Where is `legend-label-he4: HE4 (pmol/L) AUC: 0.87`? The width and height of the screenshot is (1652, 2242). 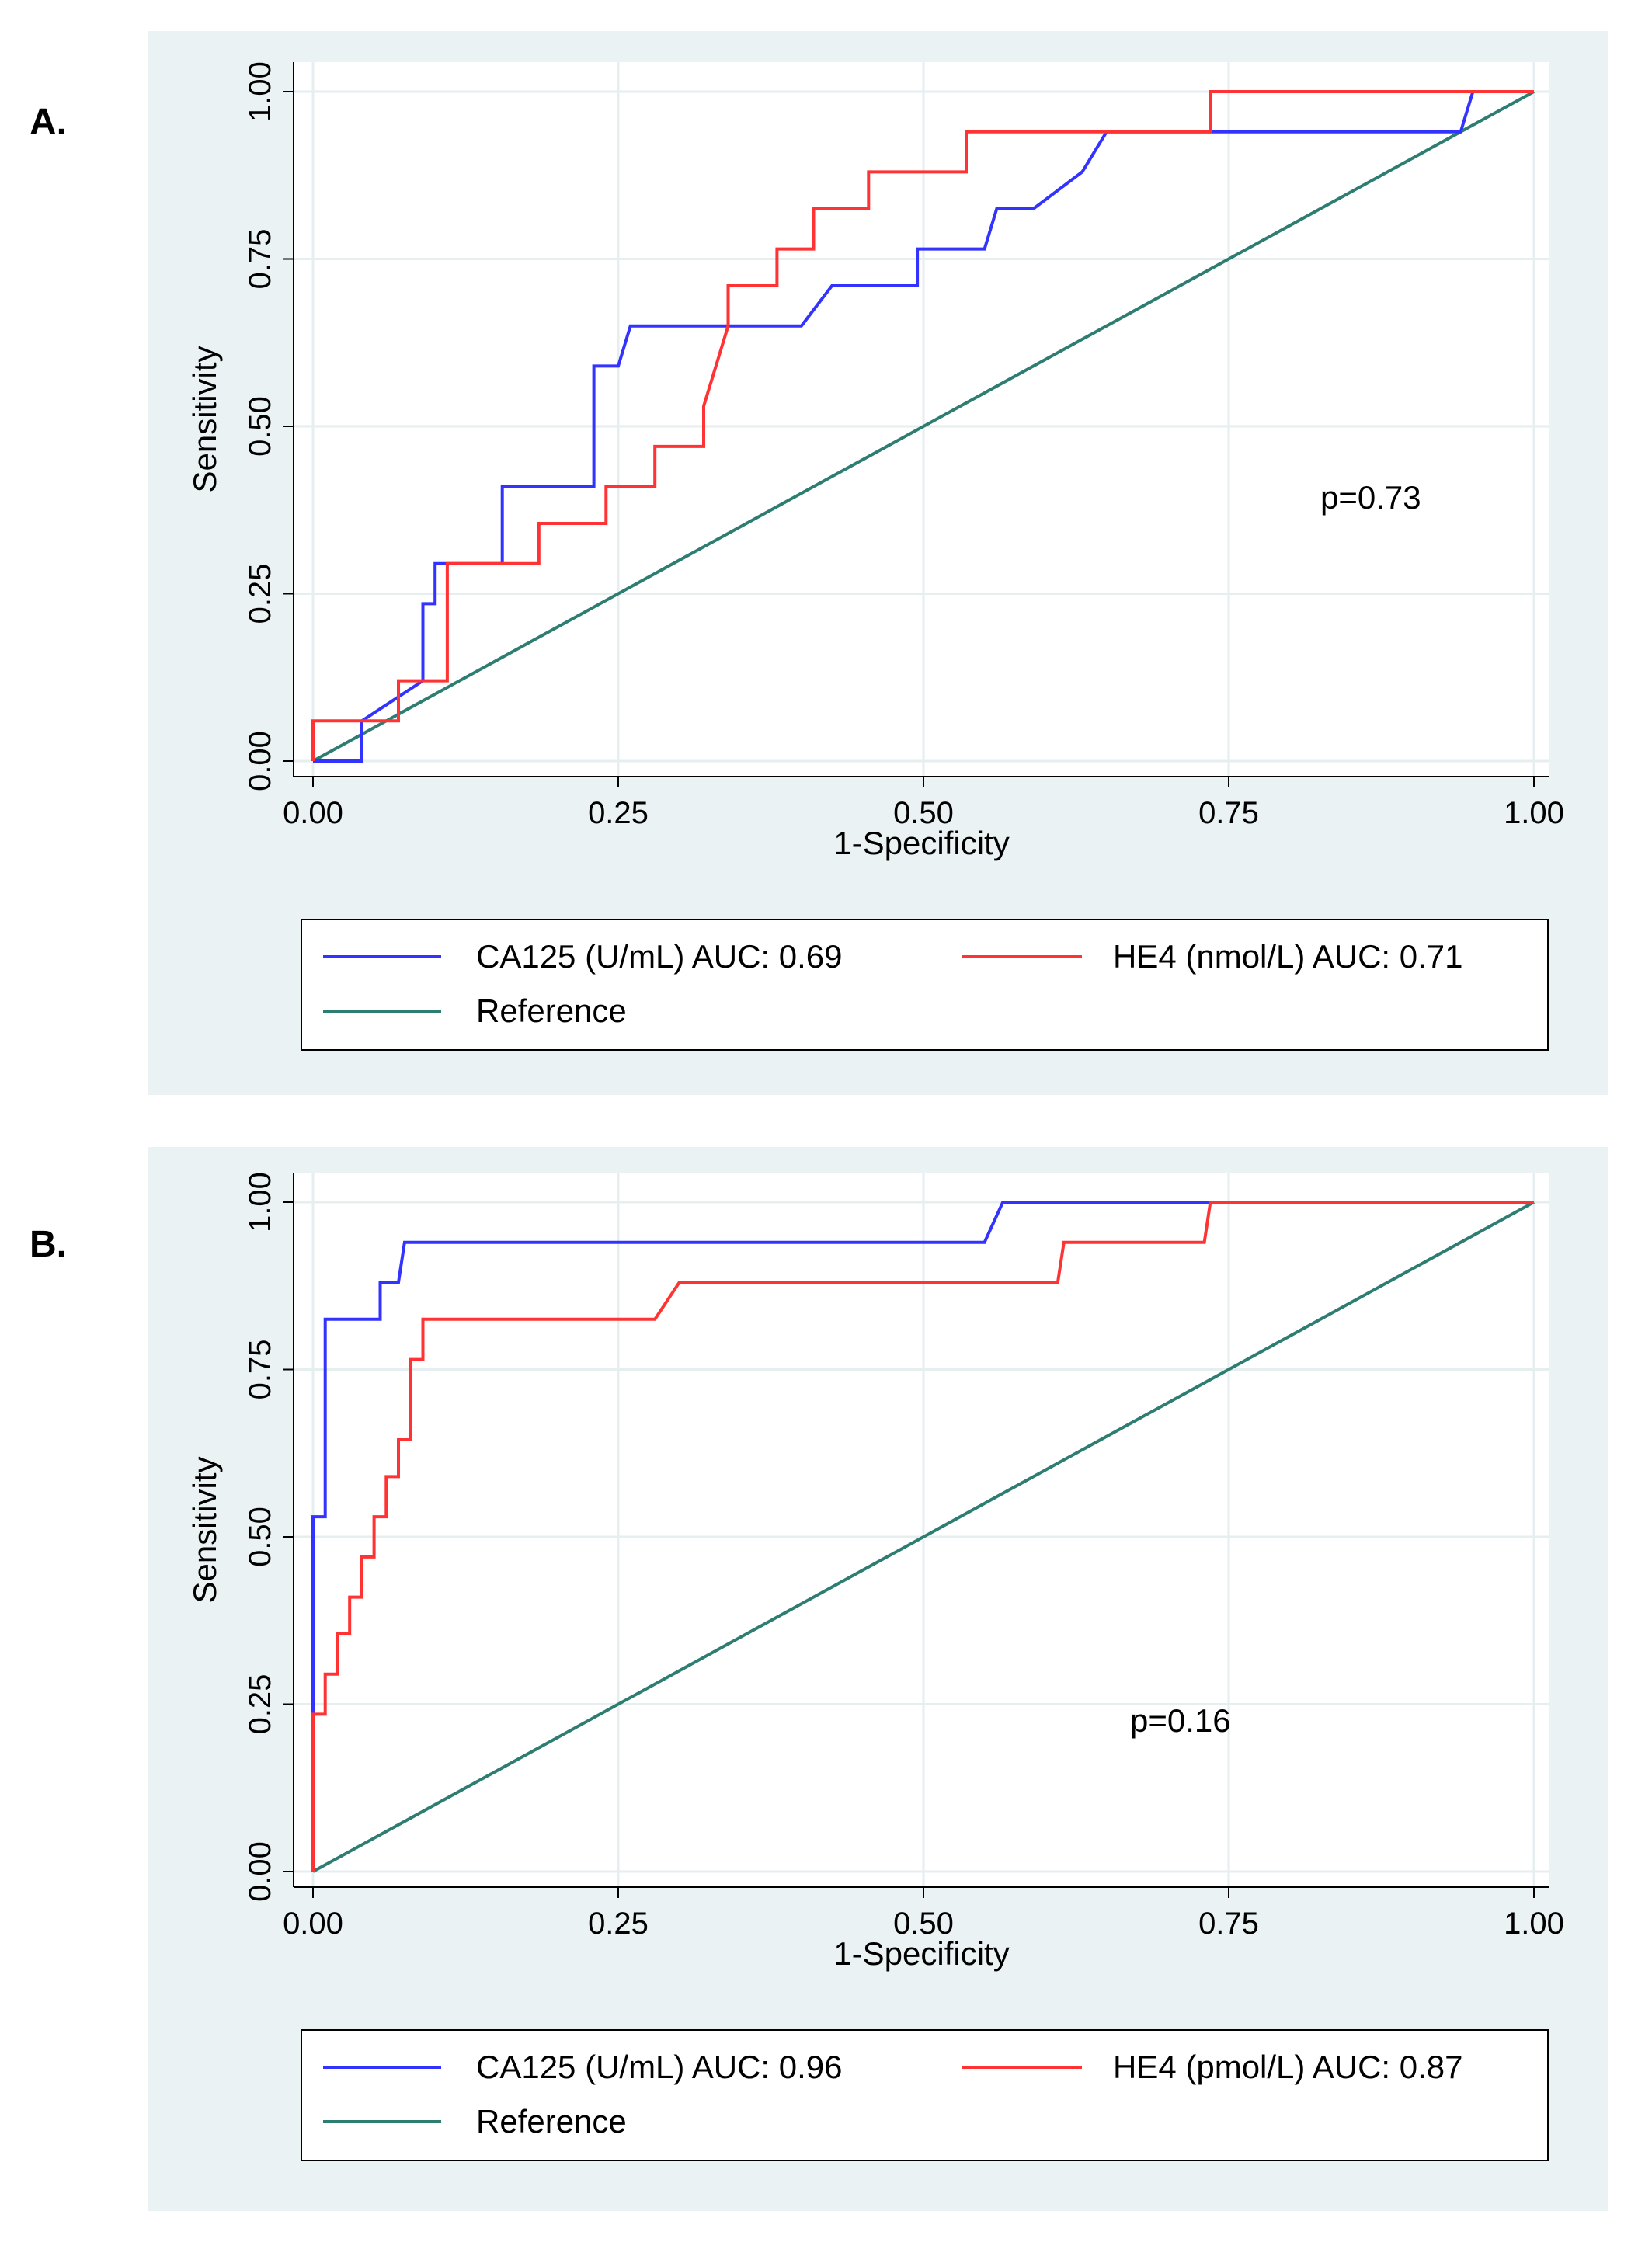 legend-label-he4: HE4 (pmol/L) AUC: 0.87 is located at coordinates (1288, 2067).